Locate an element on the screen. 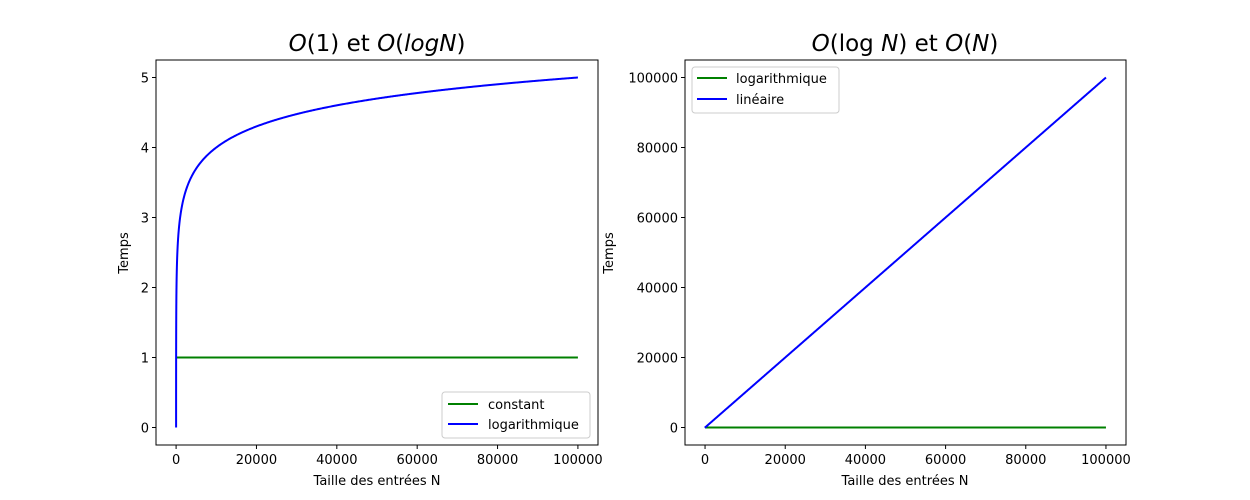 Image resolution: width=1250 pixels, height=500 pixels. right-y-tick-label: 60000 is located at coordinates (657, 219).